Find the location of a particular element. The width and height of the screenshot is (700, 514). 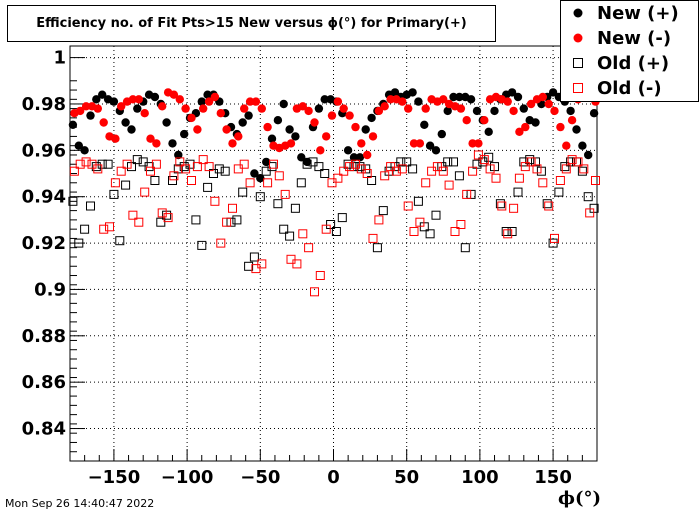

y-tick-label: 0.94 is located at coordinates (44, 197).